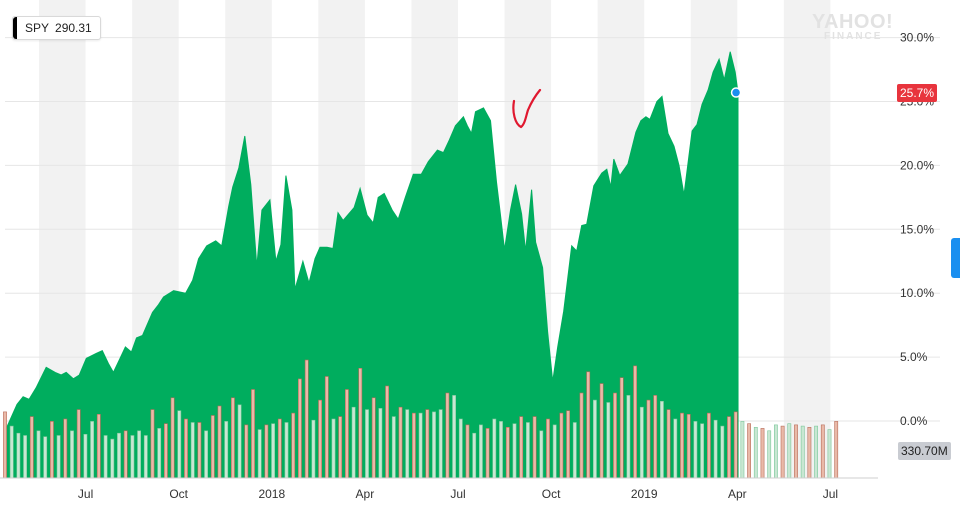  I want to click on yahoo-finance-watermark: YAHOO! FINANCE, so click(852, 27).